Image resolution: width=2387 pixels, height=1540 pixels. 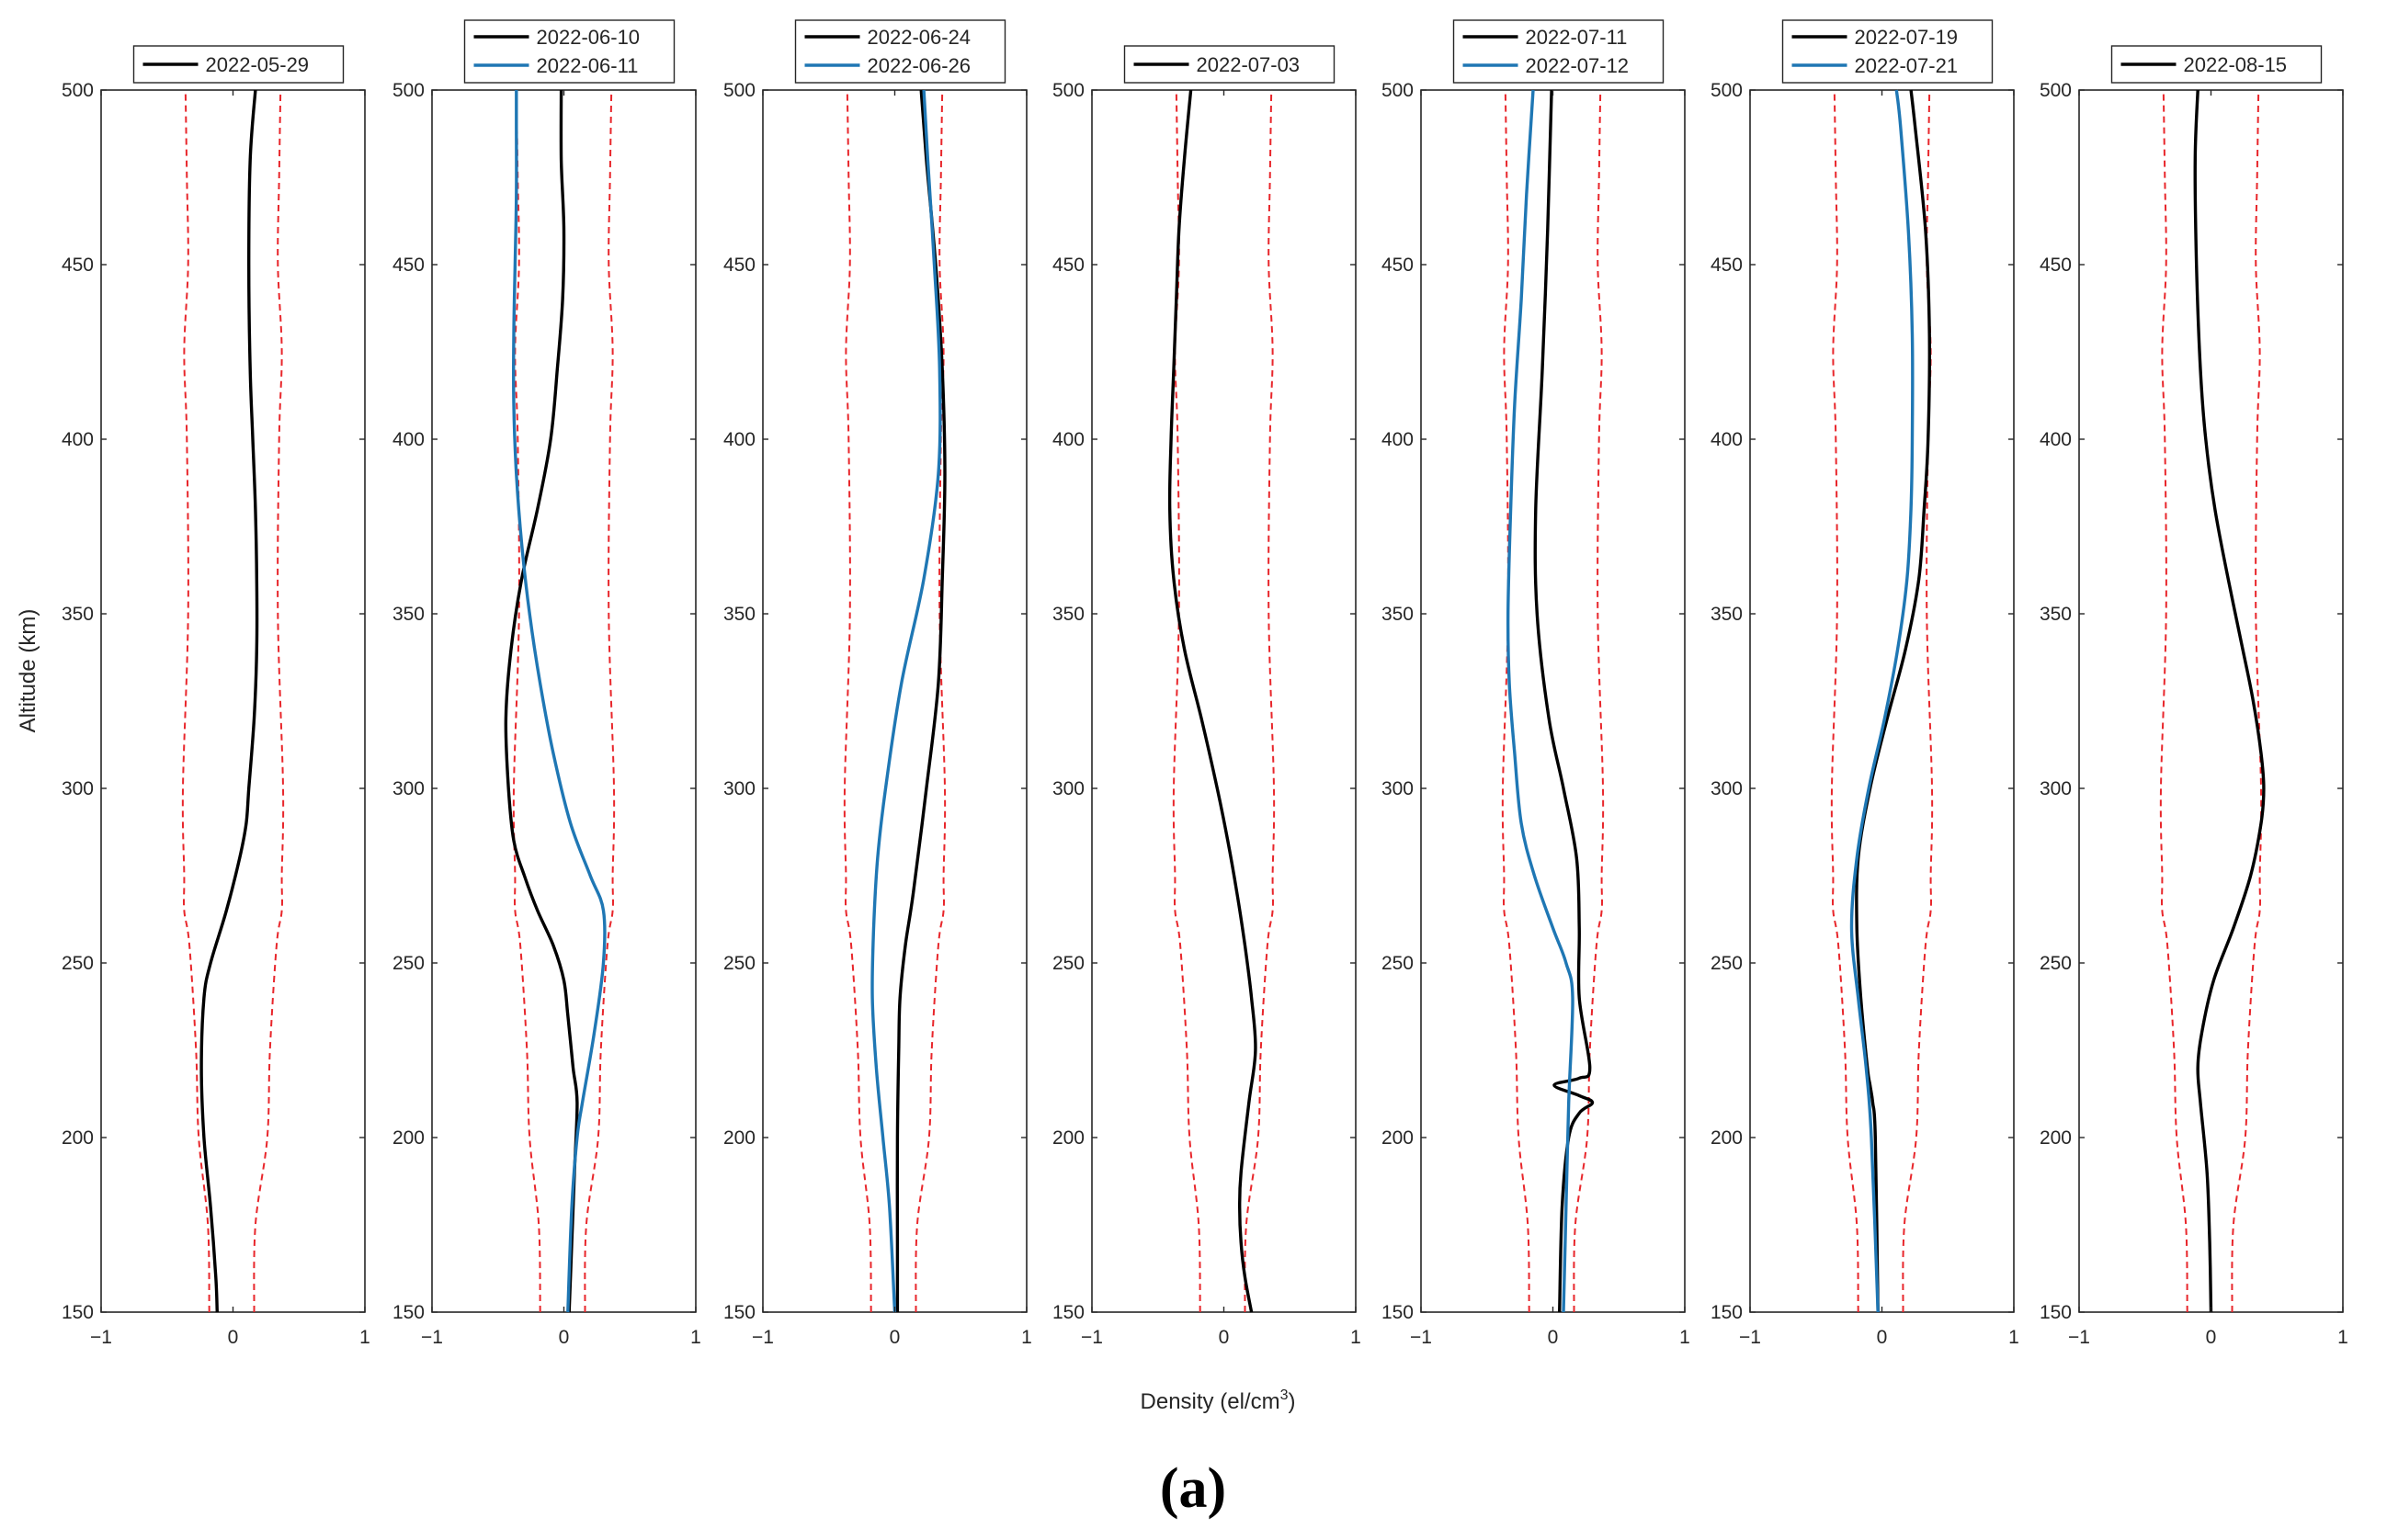 I want to click on legend: 2022-08-15, so click(x=2216, y=64).